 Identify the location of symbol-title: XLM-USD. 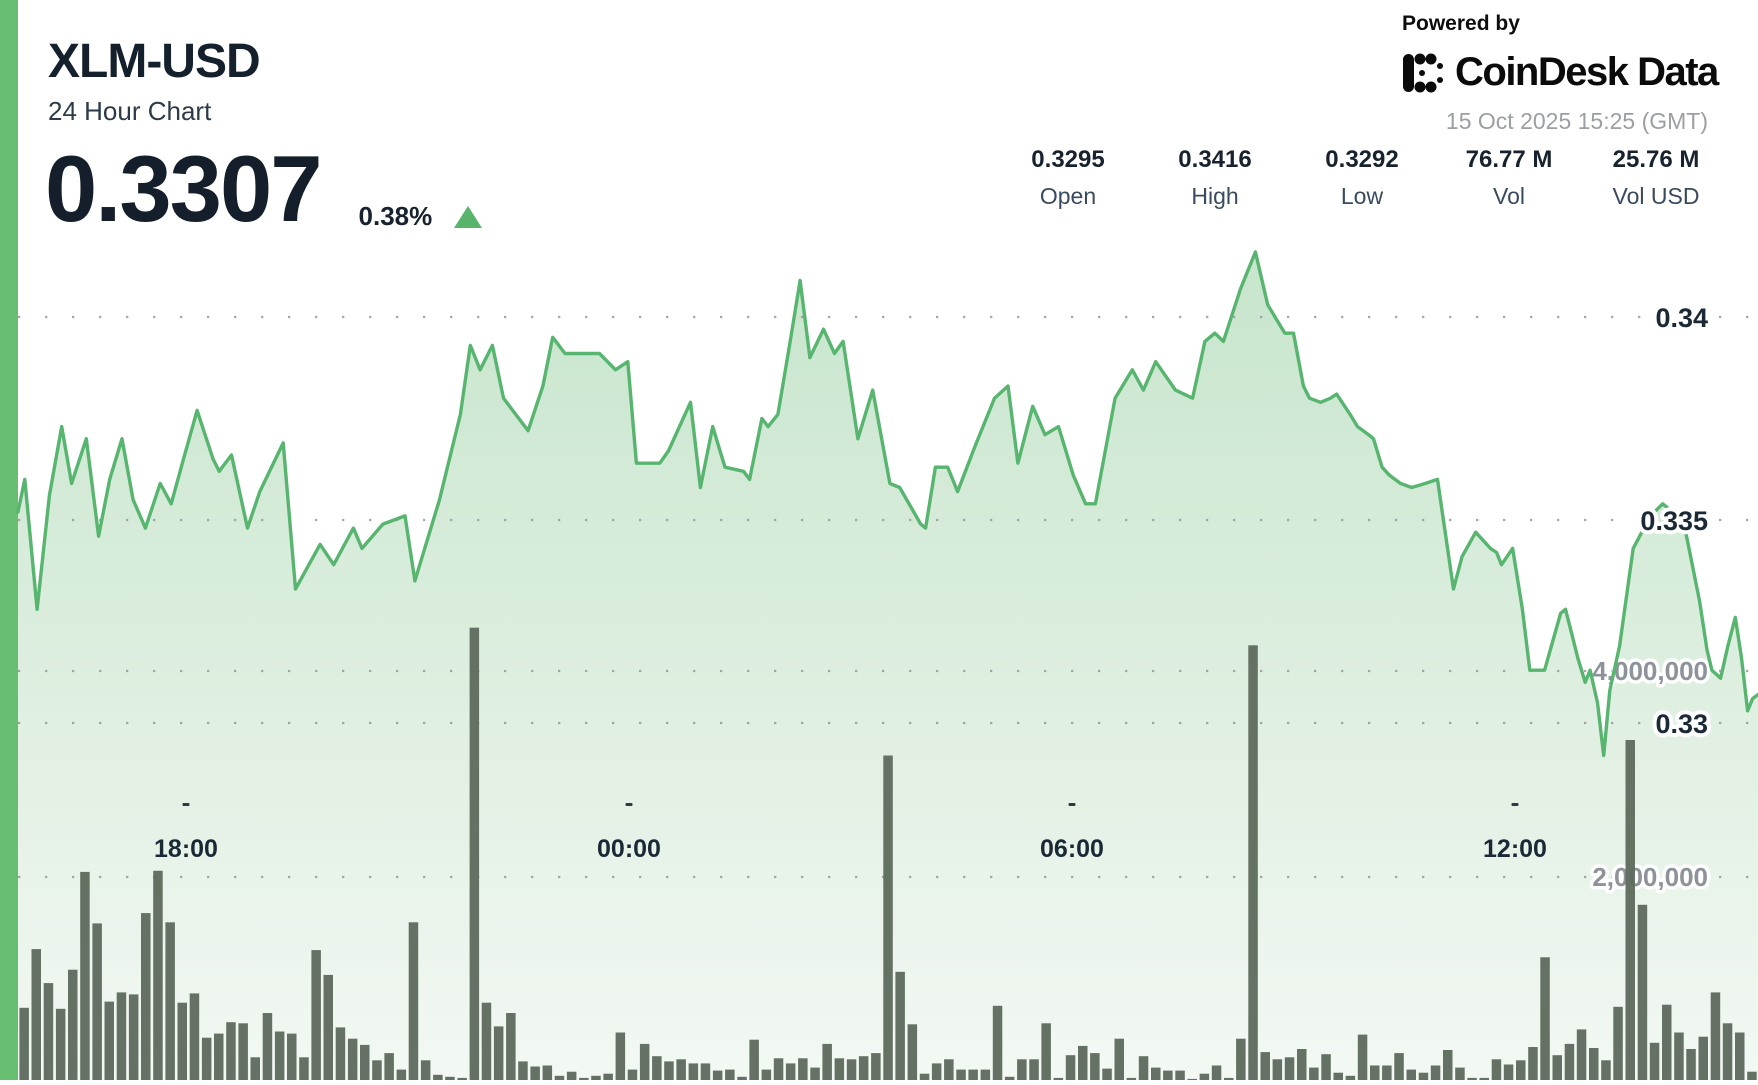
(154, 61).